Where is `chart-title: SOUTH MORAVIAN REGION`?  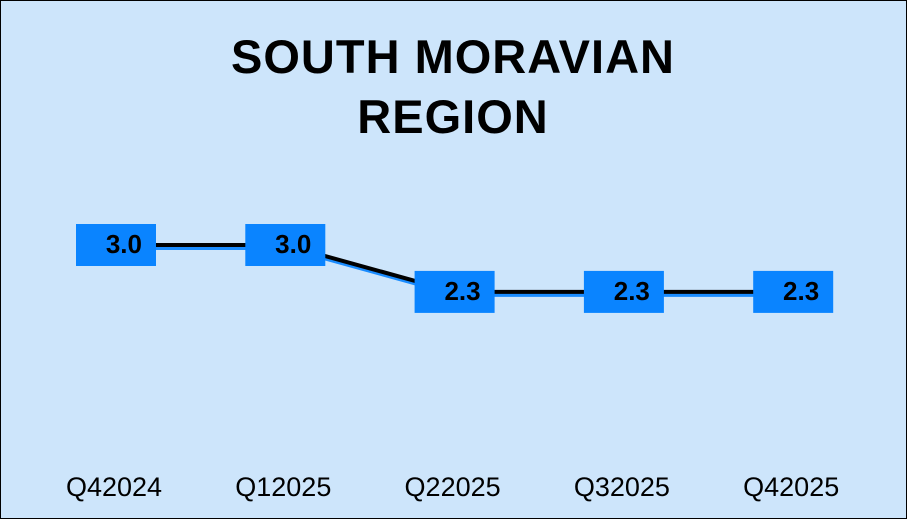 chart-title: SOUTH MORAVIAN REGION is located at coordinates (453, 86).